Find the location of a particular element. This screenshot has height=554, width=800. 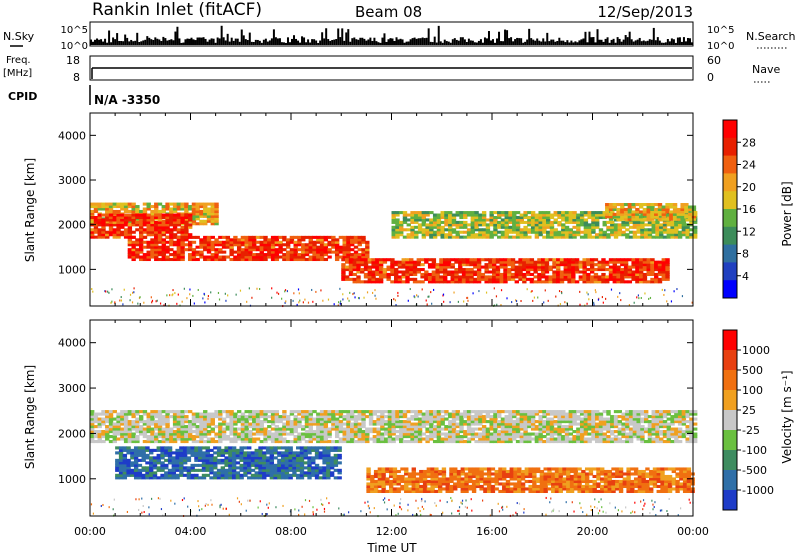

cpid-value: N/A -3350 is located at coordinates (127, 100).